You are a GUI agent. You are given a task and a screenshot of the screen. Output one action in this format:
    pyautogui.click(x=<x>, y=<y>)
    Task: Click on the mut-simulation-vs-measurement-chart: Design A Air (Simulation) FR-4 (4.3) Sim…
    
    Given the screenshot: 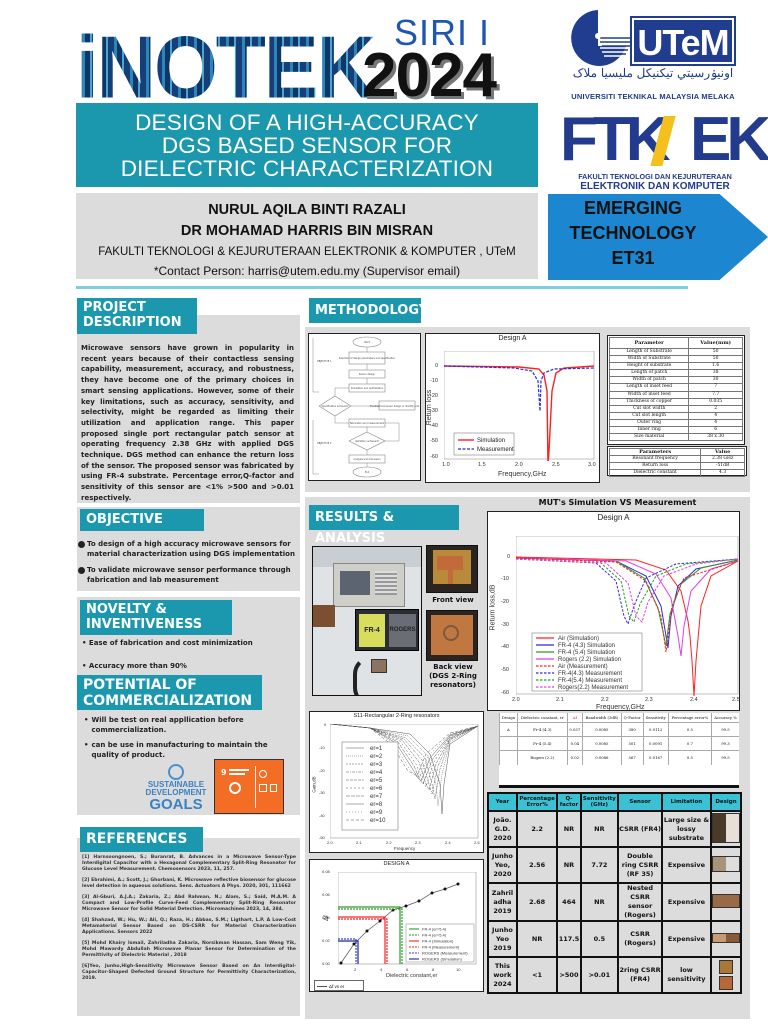 What is the action you would take?
    pyautogui.click(x=613, y=611)
    